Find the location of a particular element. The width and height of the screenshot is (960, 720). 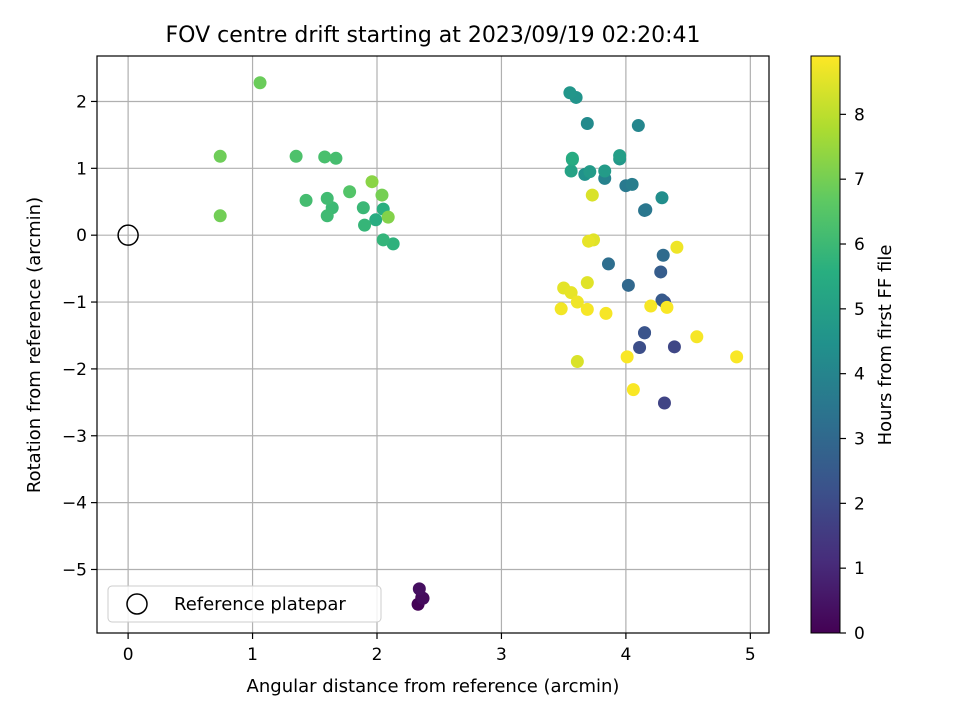

legend-box is located at coordinates (244, 604).